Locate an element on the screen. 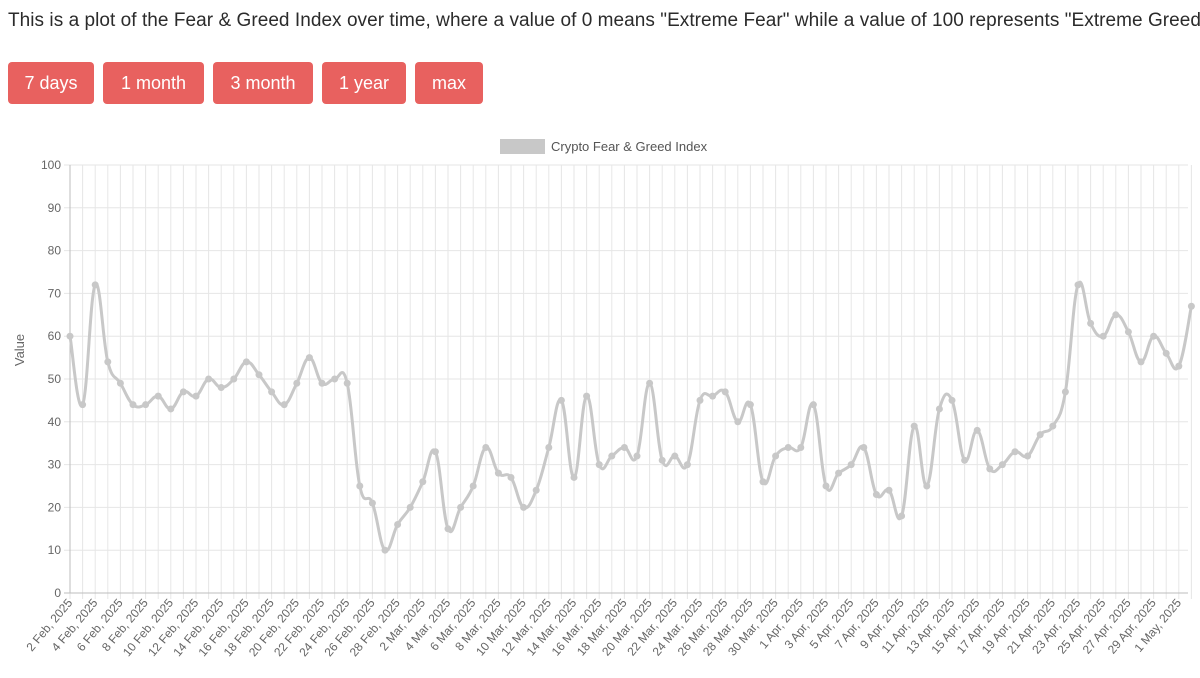 Image resolution: width=1200 pixels, height=678 pixels. chart-legend: Crypto Fear & Greed Index is located at coordinates (604, 146).